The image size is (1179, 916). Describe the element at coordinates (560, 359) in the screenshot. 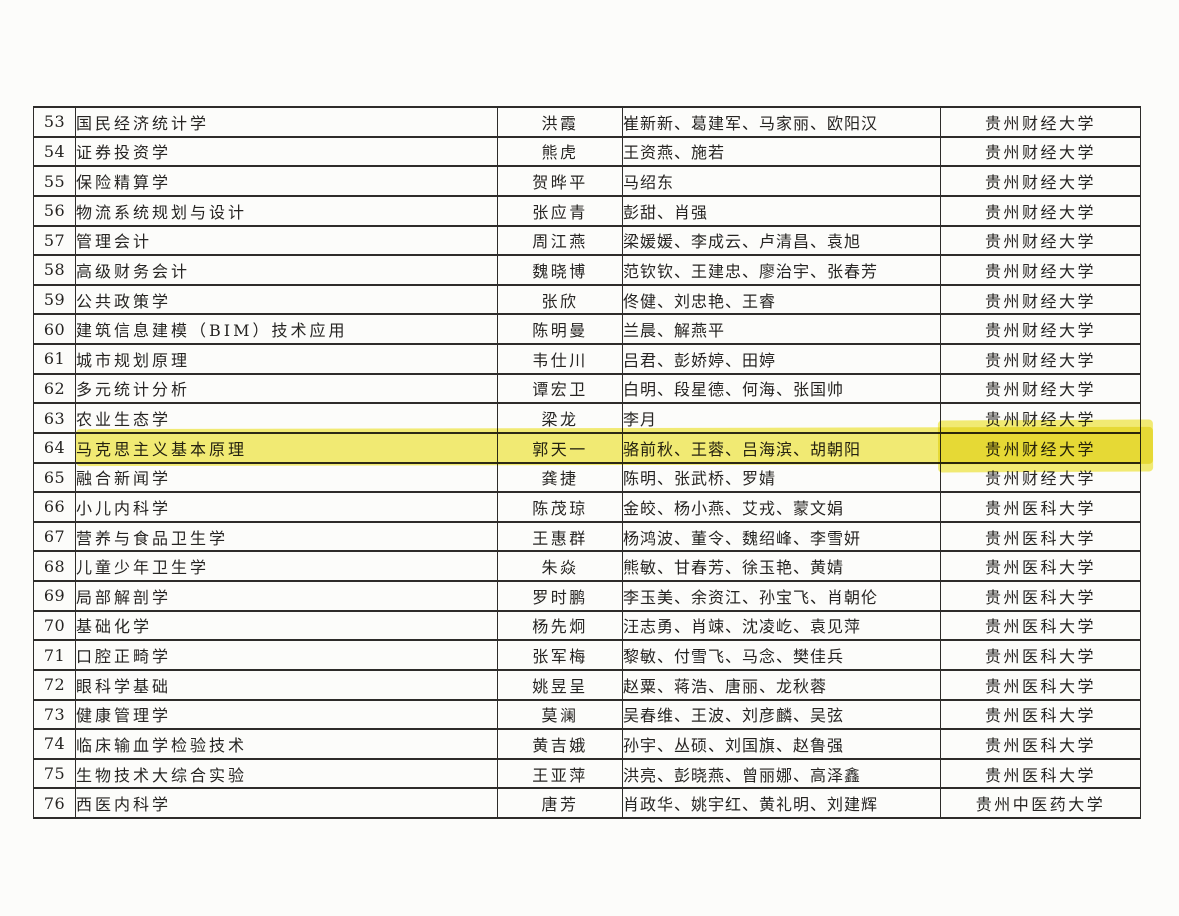

I see `leader-name-cell: 韦仕川` at that location.